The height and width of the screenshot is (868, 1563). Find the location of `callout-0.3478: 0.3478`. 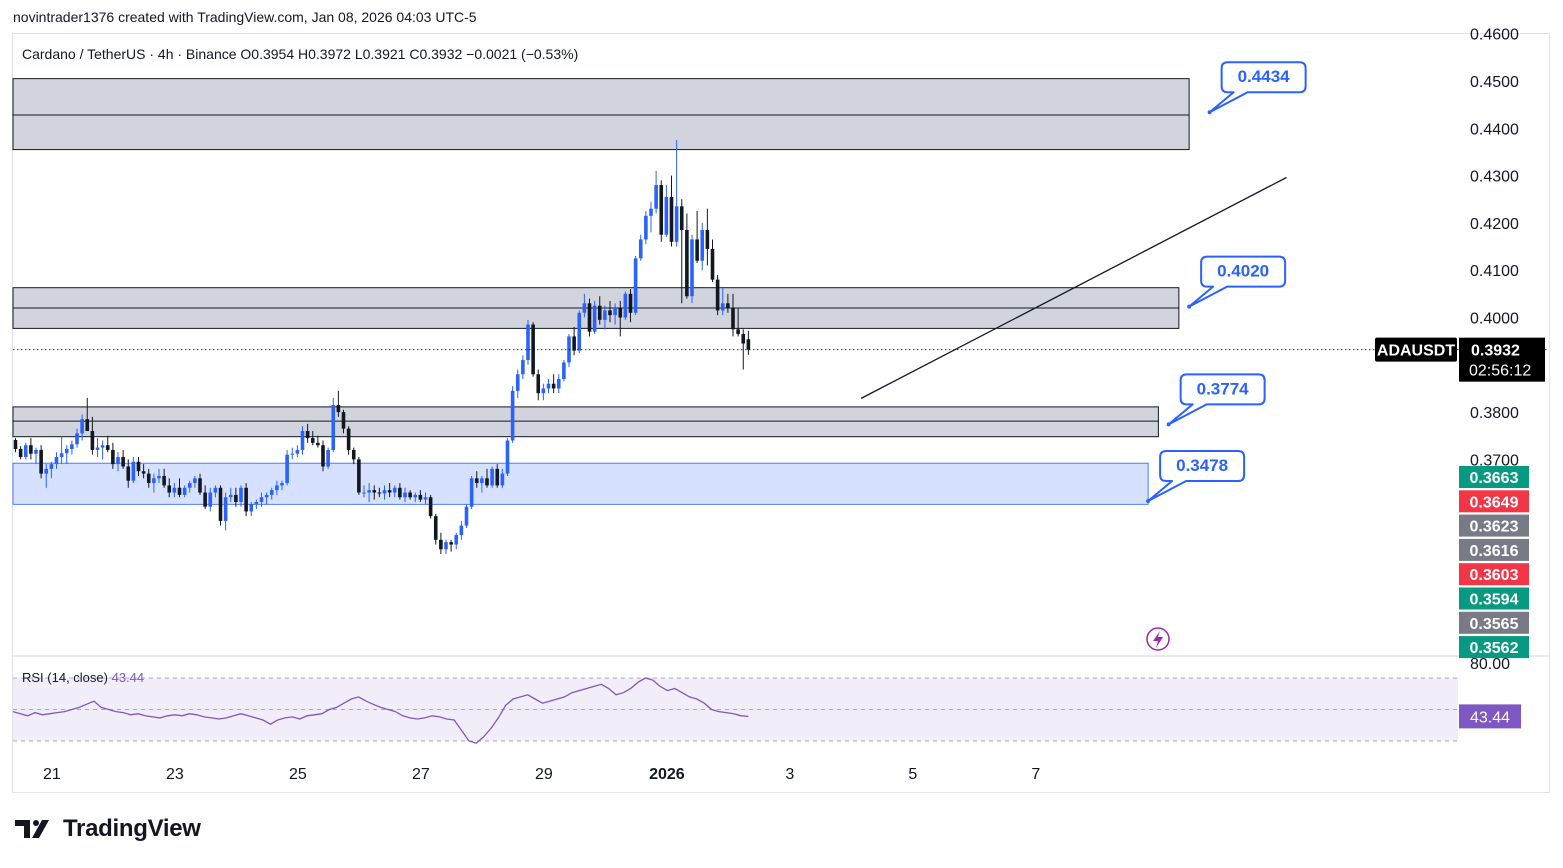

callout-0.3478: 0.3478 is located at coordinates (1196, 477).